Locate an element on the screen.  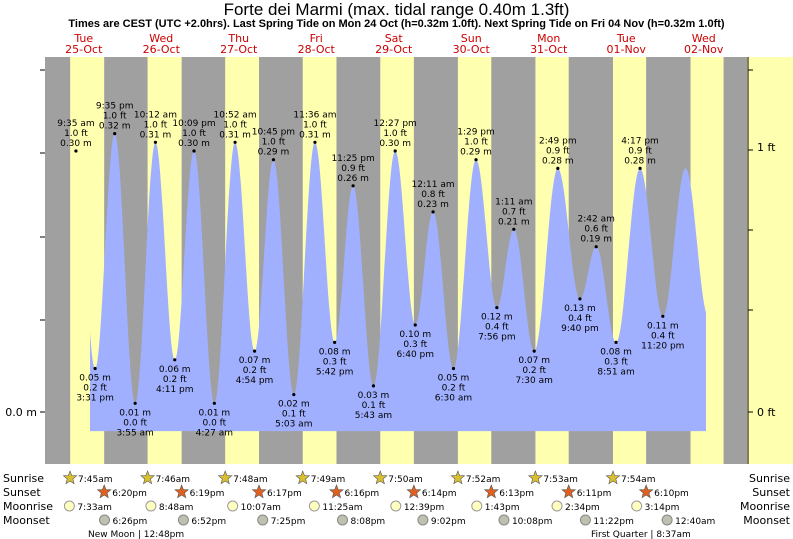
moonrise-time: 8:48am is located at coordinates (176, 508).